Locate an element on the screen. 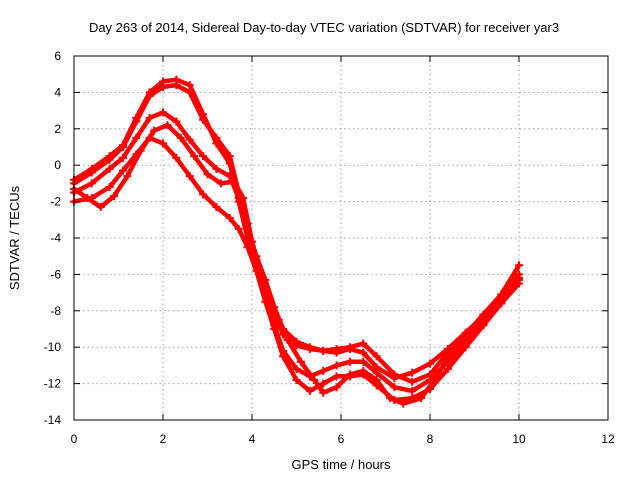 The image size is (640, 480). x-tick-label: 2 is located at coordinates (163, 439).